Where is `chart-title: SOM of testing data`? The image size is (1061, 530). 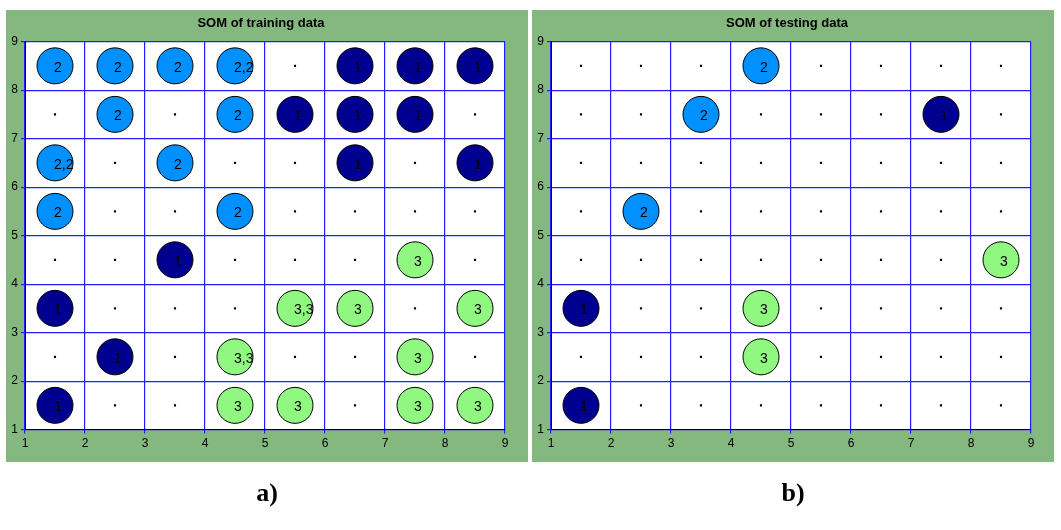
chart-title: SOM of testing data is located at coordinates (787, 23).